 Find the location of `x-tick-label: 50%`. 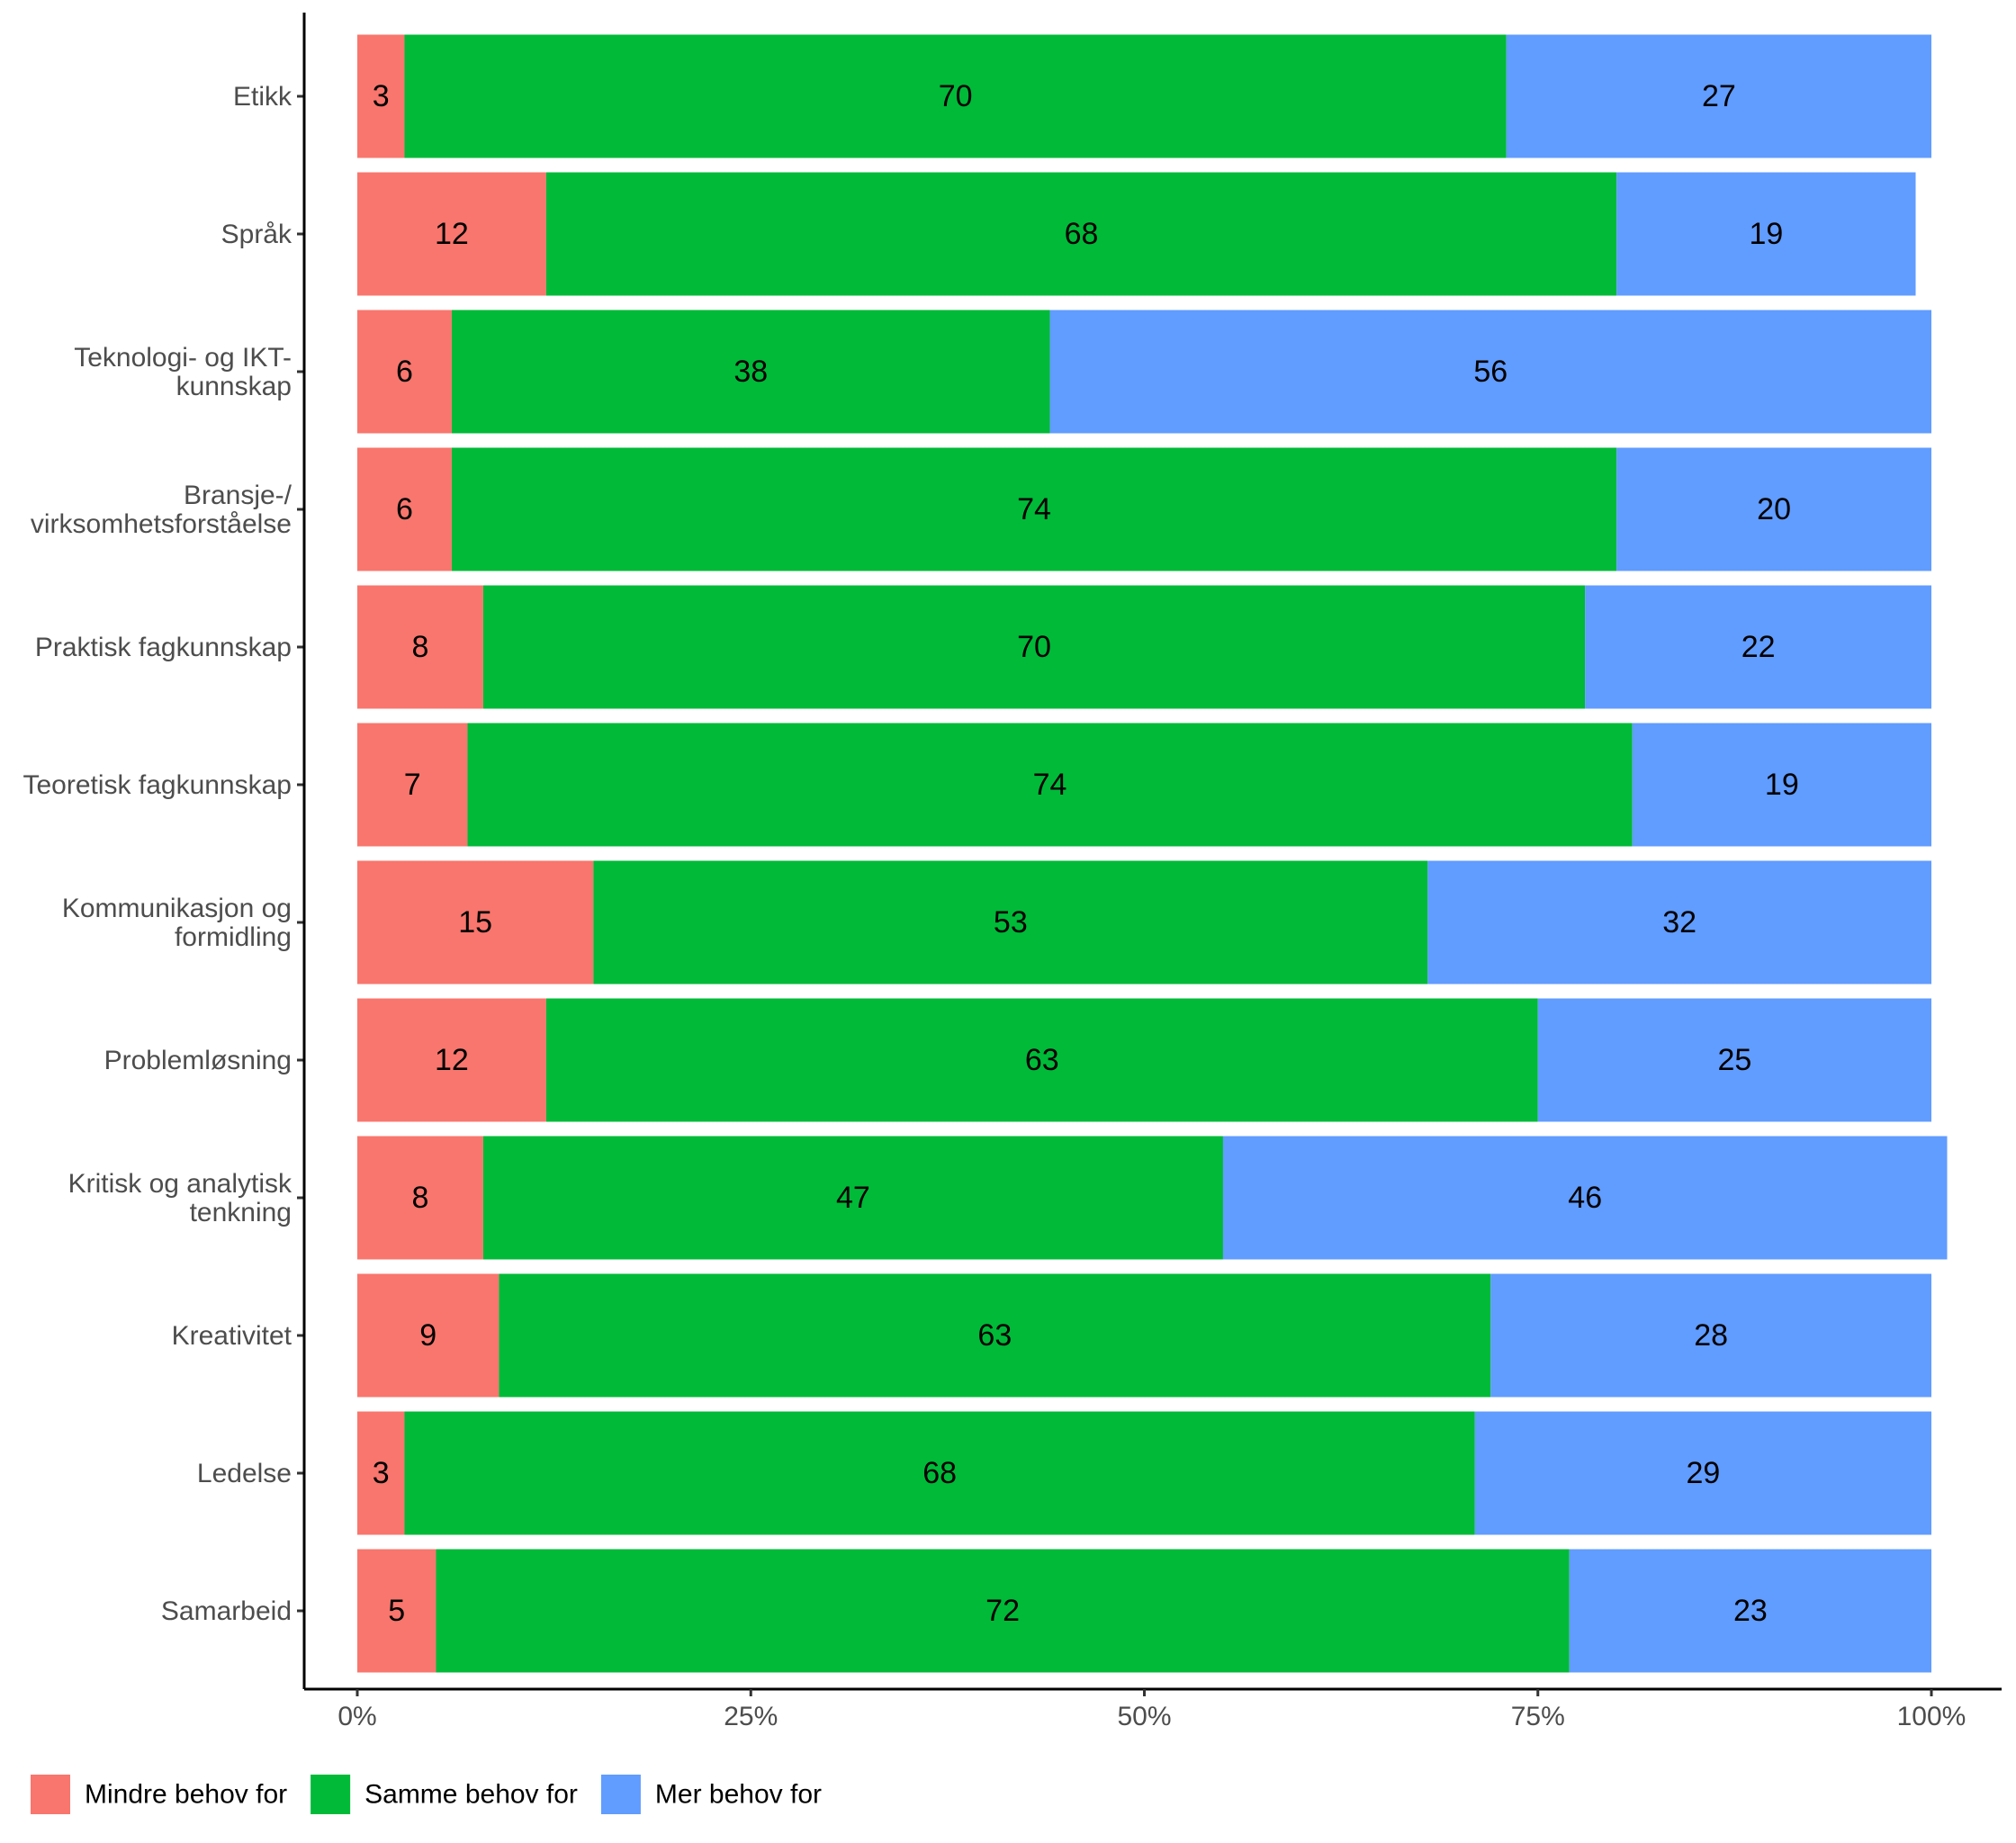

x-tick-label: 50% is located at coordinates (1144, 1716).